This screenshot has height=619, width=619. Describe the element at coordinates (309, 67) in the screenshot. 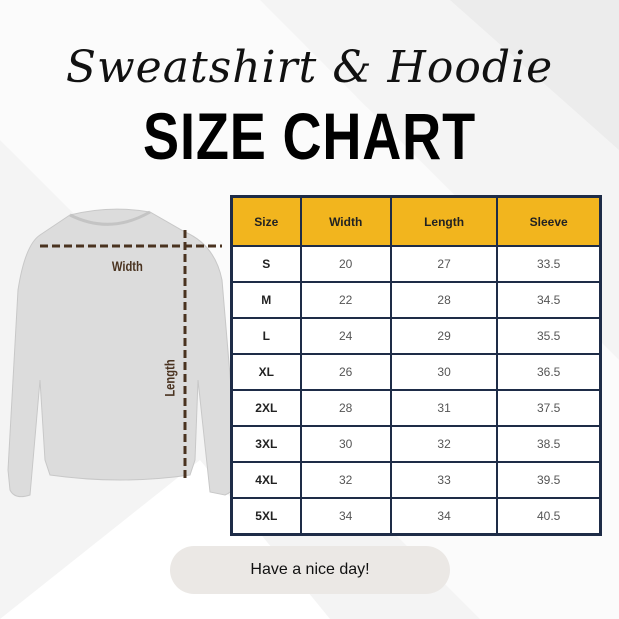

I see `title-script: Sweatshirt & Hoodie` at that location.